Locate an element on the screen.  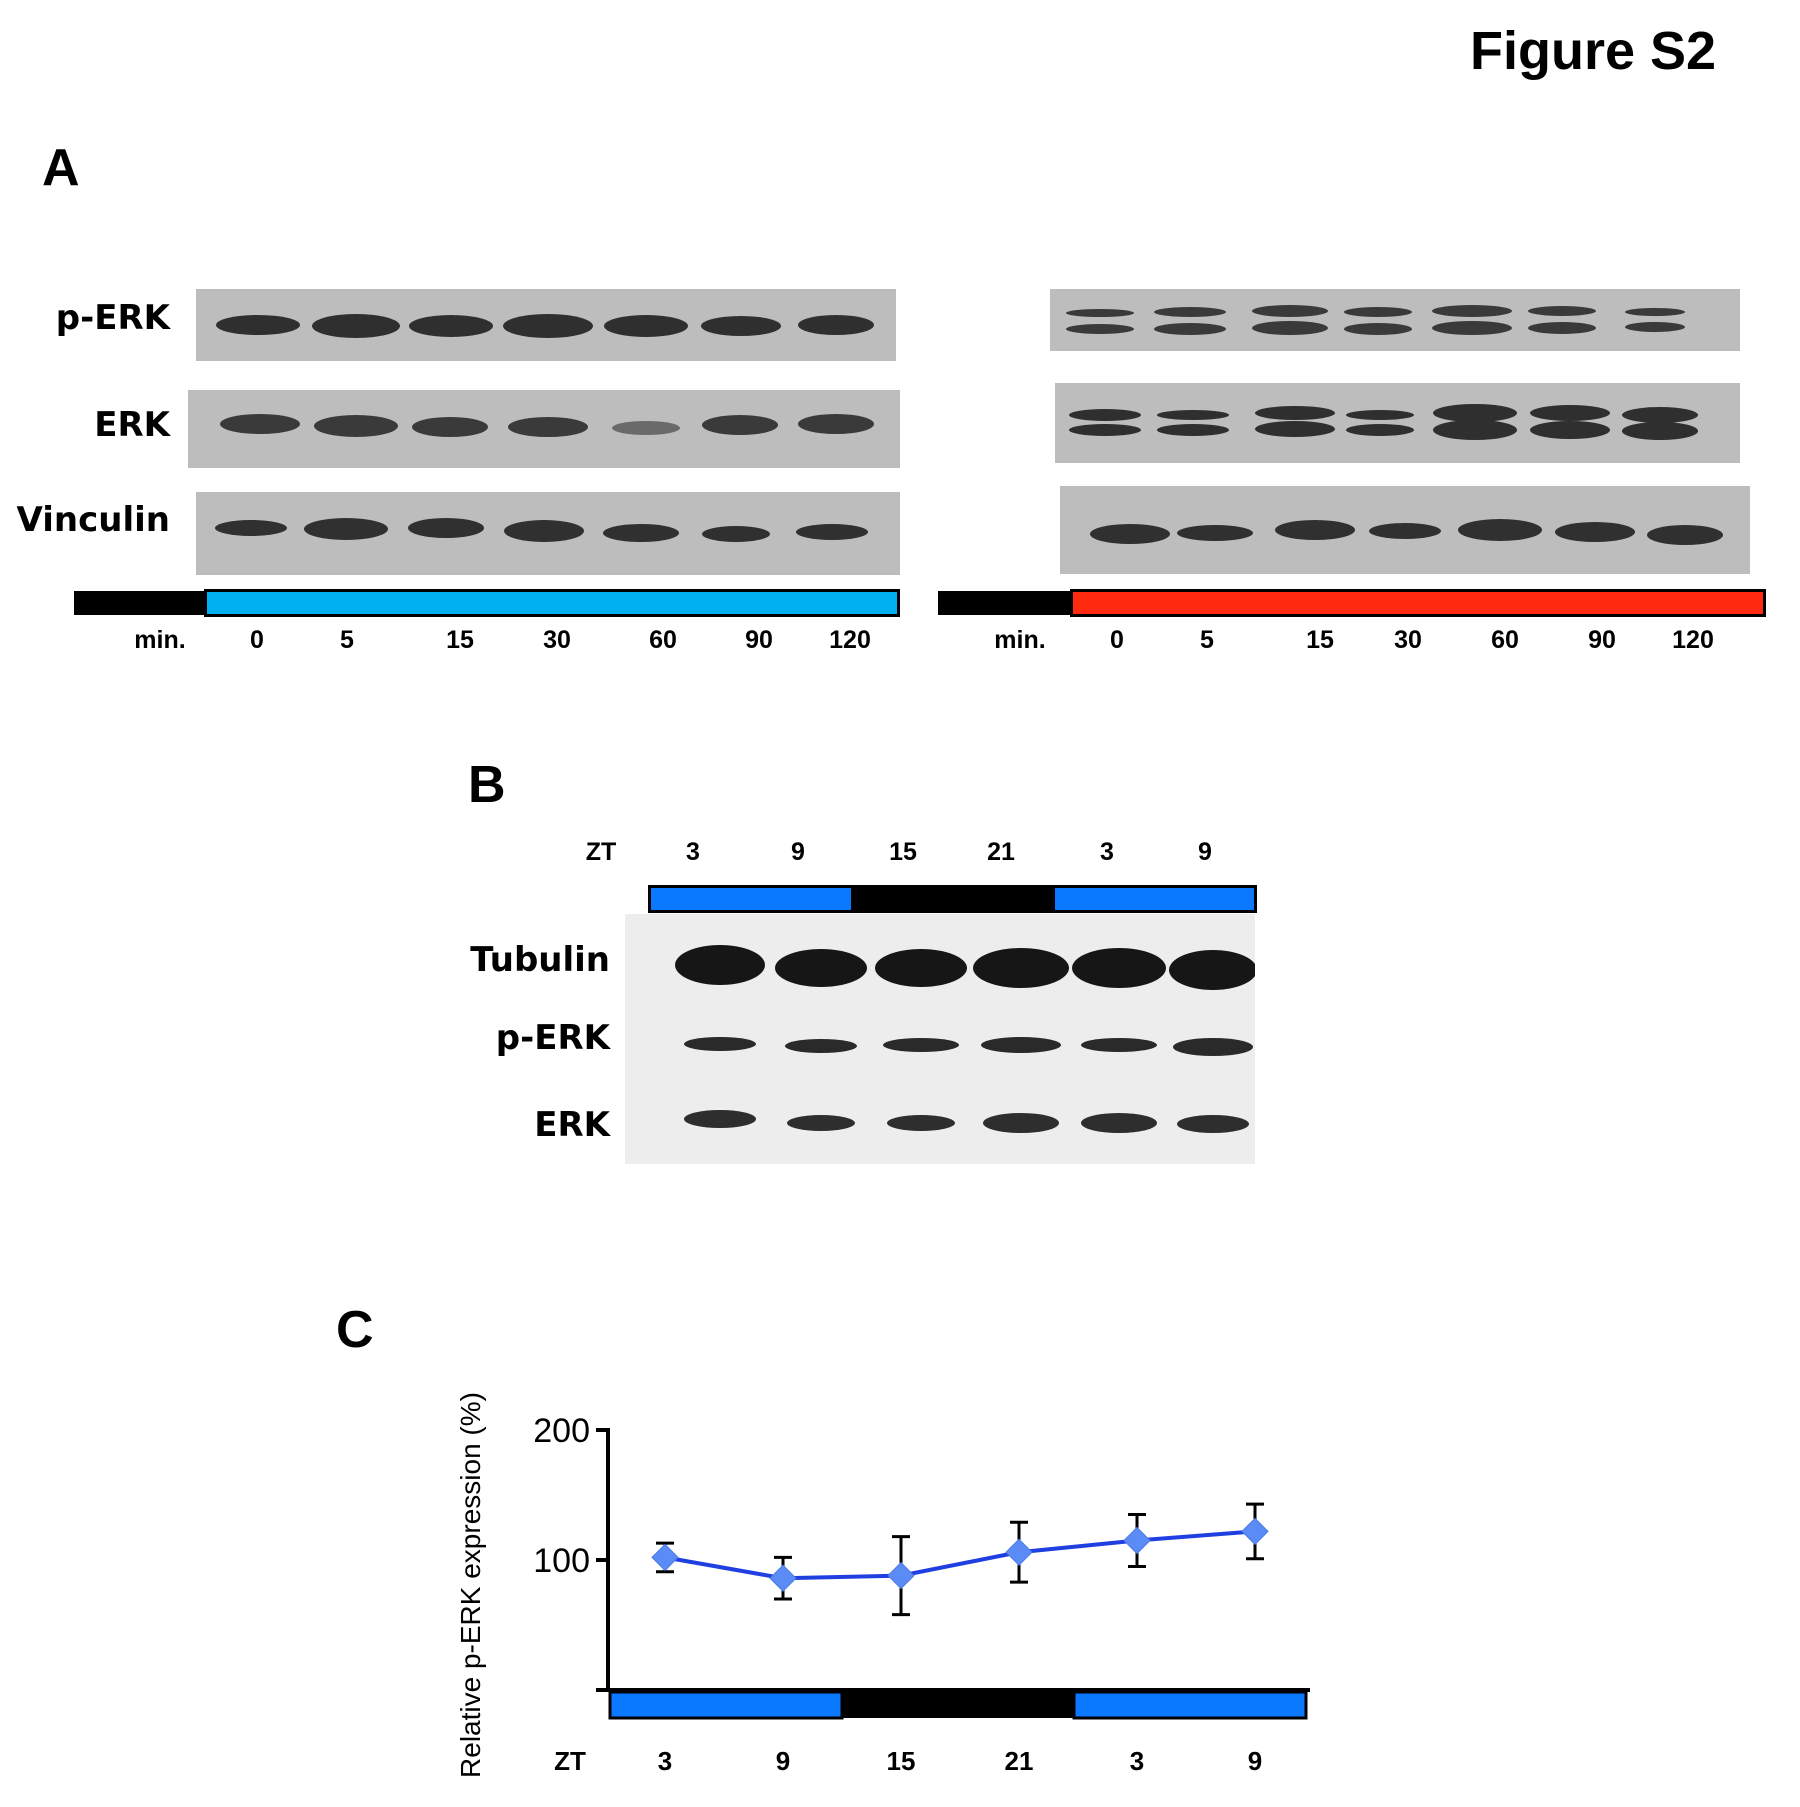
blot-a-right-erk-bands is located at coordinates (1383, 422).